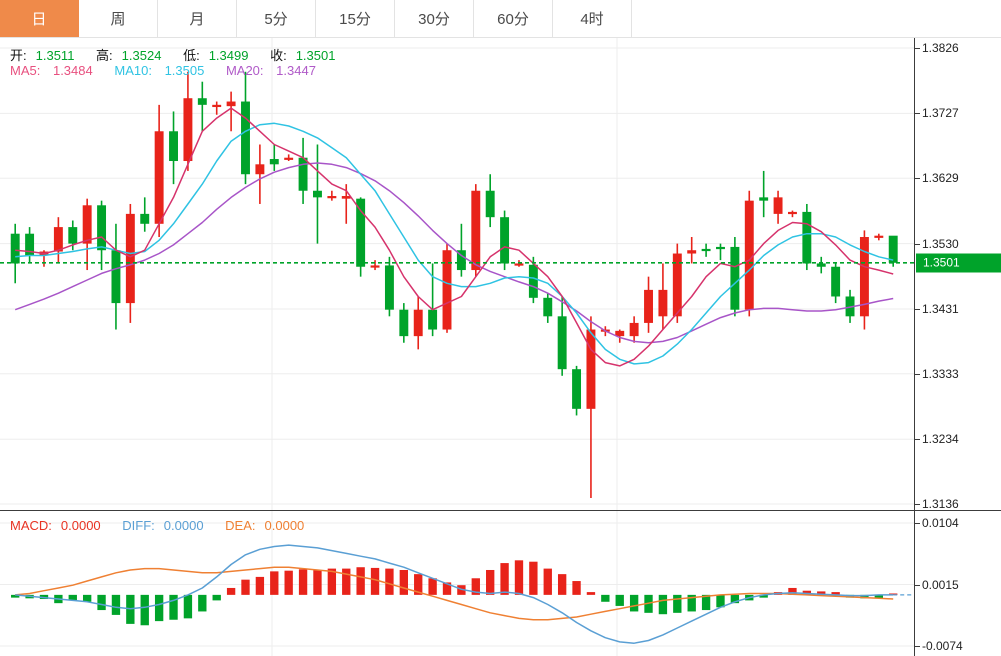  I want to click on tab-3: 5分, so click(276, 18).